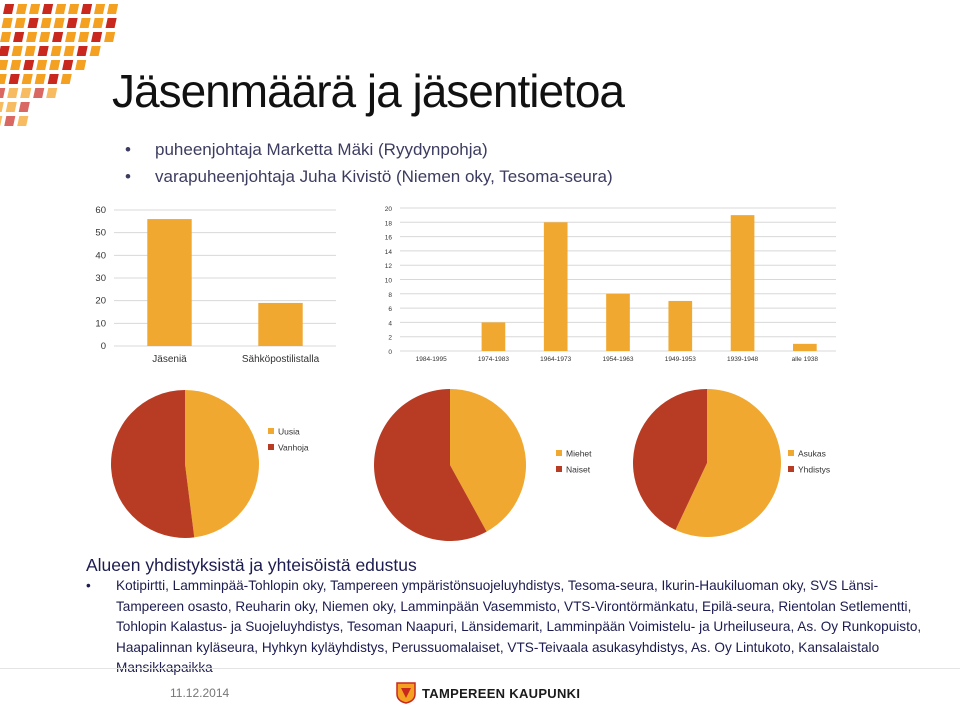  What do you see at coordinates (293, 448) in the screenshot?
I see `legend-label: Vanhoja` at bounding box center [293, 448].